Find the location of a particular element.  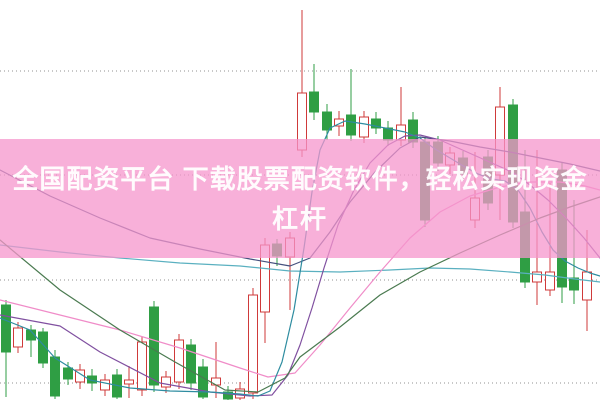

banner-text-line2: 杠杆 is located at coordinates (299, 218).